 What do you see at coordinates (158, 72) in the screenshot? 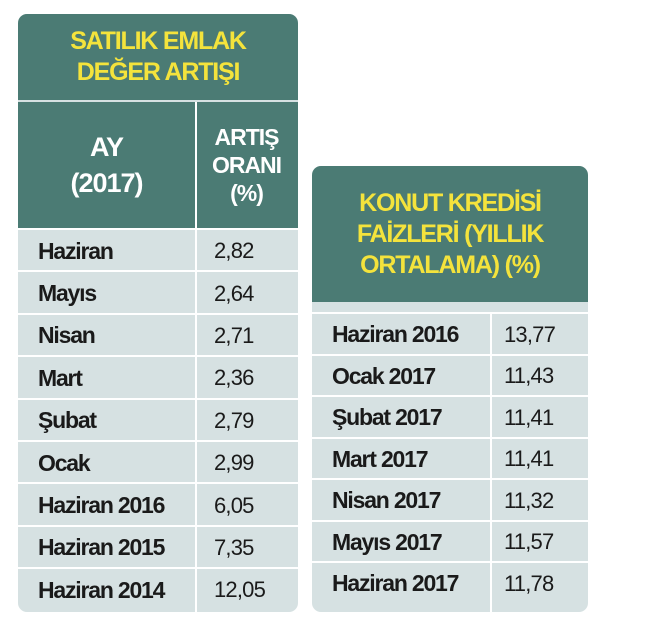
I see `title-line: DEĞER ARTIŞI` at bounding box center [158, 72].